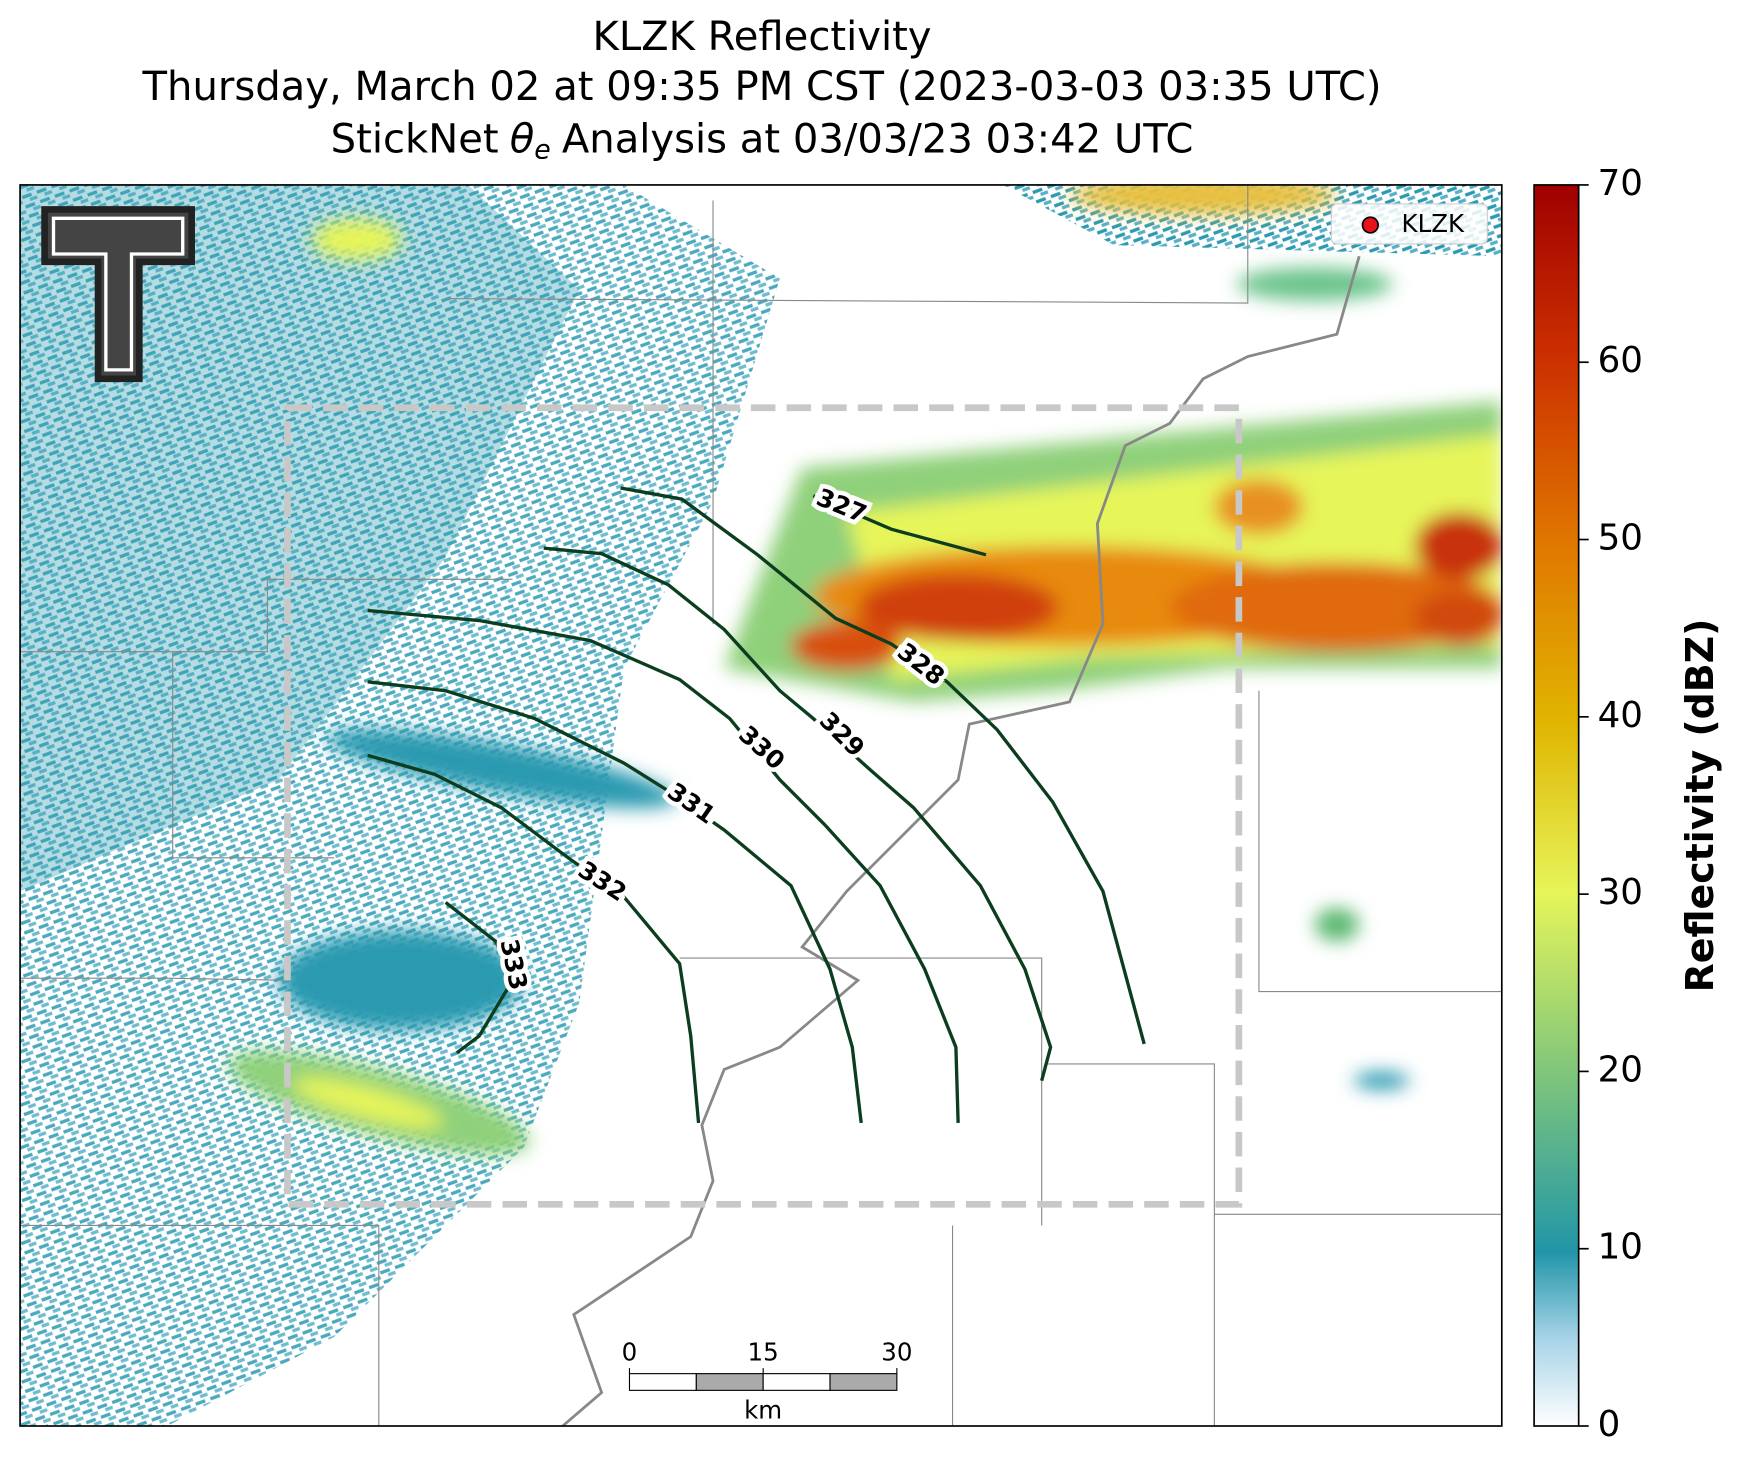 Image resolution: width=1738 pixels, height=1465 pixels. What do you see at coordinates (630, 1352) in the screenshot?
I see `scale-tick-label: 0` at bounding box center [630, 1352].